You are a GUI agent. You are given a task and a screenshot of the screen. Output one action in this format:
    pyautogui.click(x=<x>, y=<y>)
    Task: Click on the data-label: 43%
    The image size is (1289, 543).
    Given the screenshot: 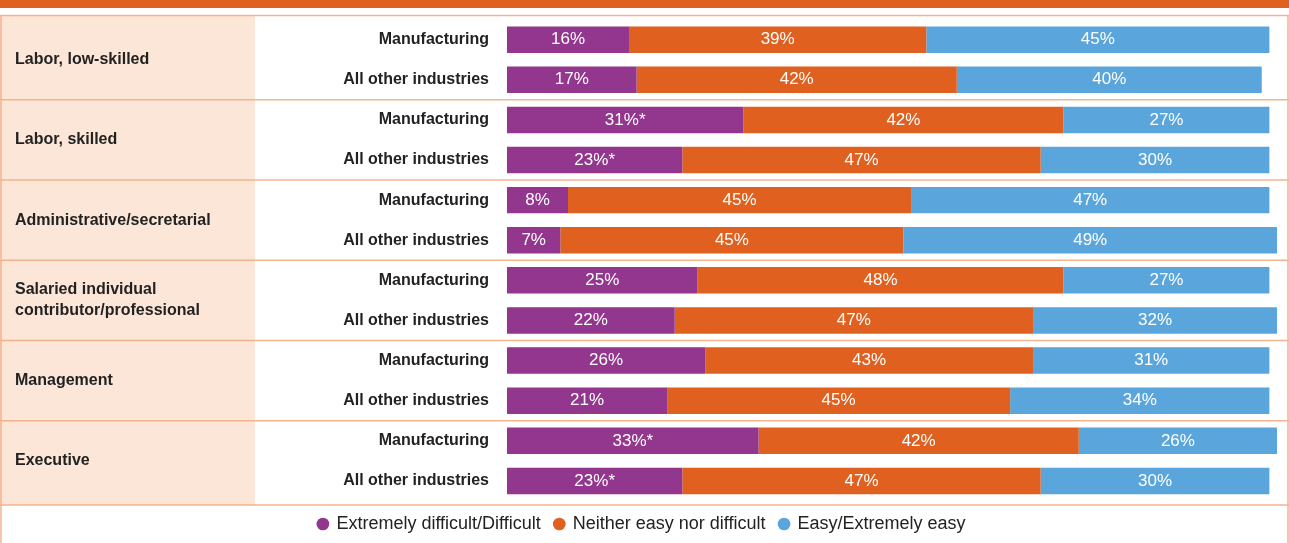 What is the action you would take?
    pyautogui.click(x=869, y=360)
    